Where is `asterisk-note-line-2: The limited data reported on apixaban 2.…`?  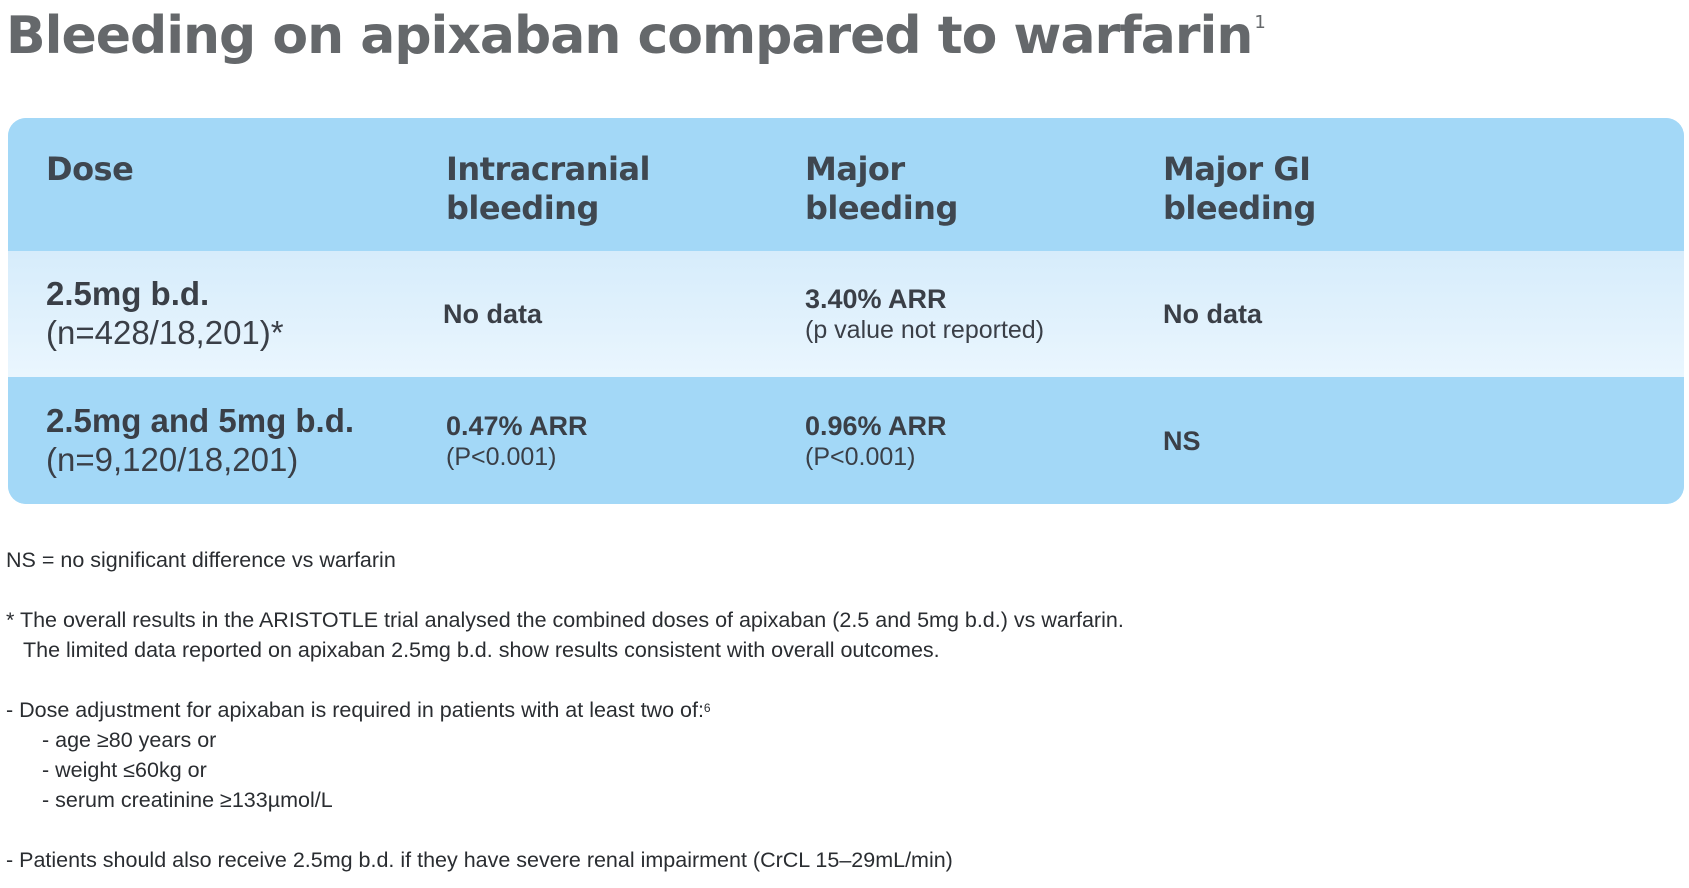 asterisk-note-line-2: The limited data reported on apixaban 2.… is located at coordinates (481, 650).